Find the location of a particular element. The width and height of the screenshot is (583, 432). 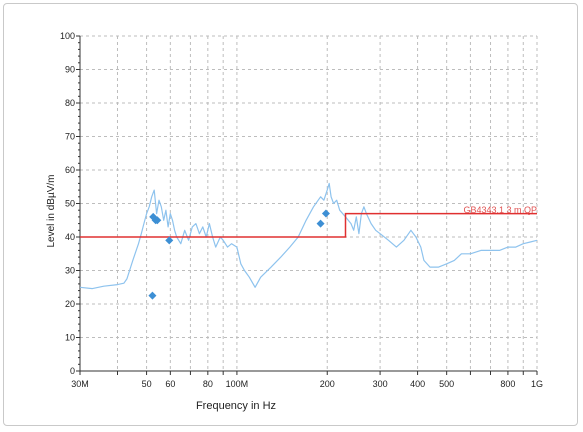

y-tick-label: 90 is located at coordinates (70, 70).